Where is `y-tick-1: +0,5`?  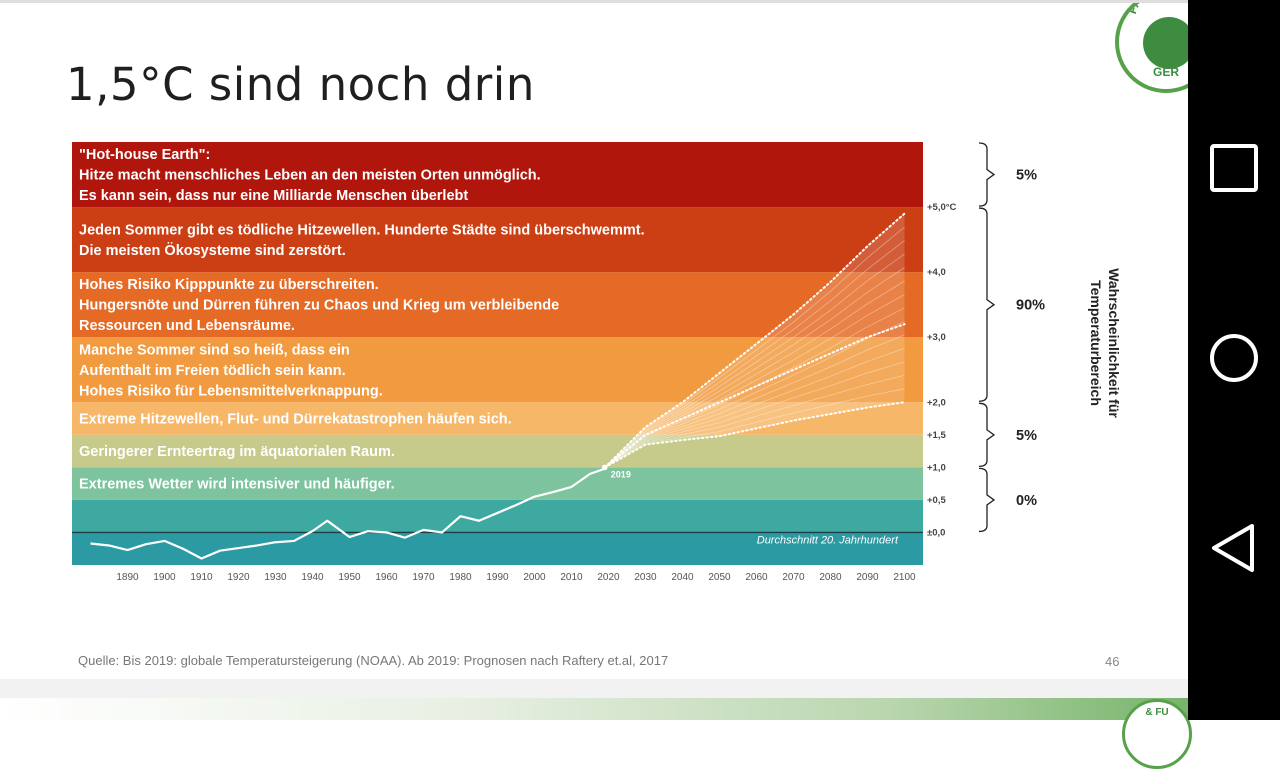
y-tick-1: +0,5 is located at coordinates (936, 500).